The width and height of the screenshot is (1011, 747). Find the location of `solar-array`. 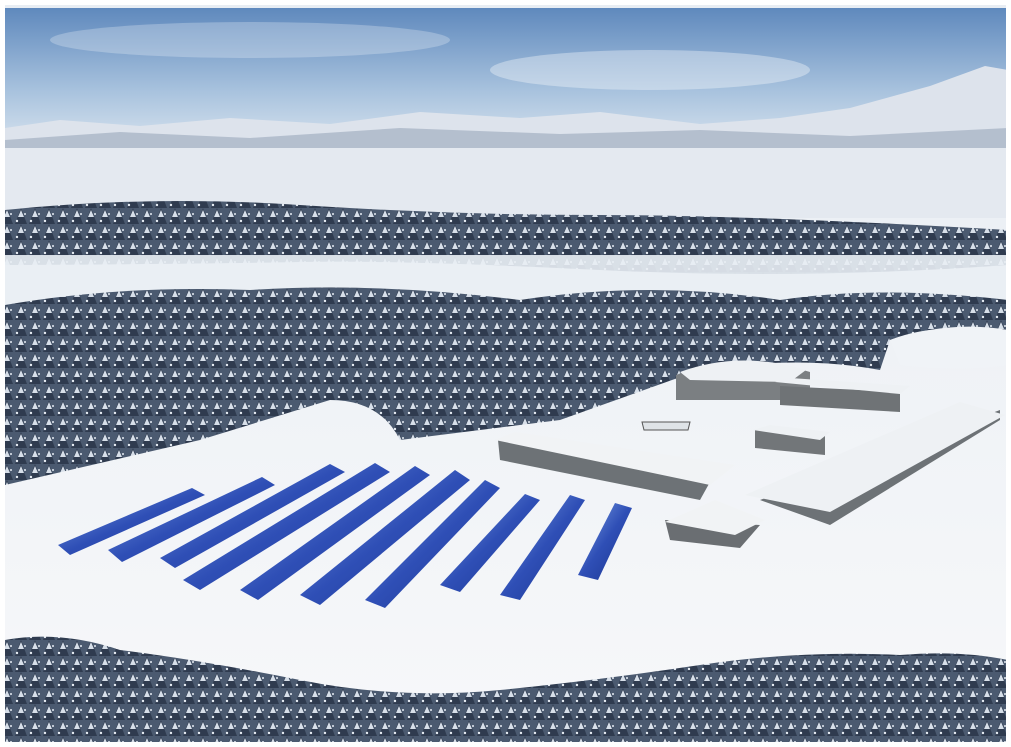

solar-array is located at coordinates (345, 535).